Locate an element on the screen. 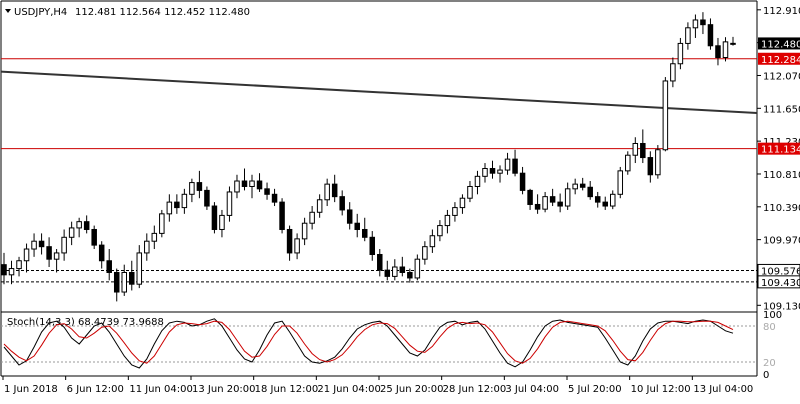 This screenshot has height=404, width=800. level-price-label-border is located at coordinates (778, 282).